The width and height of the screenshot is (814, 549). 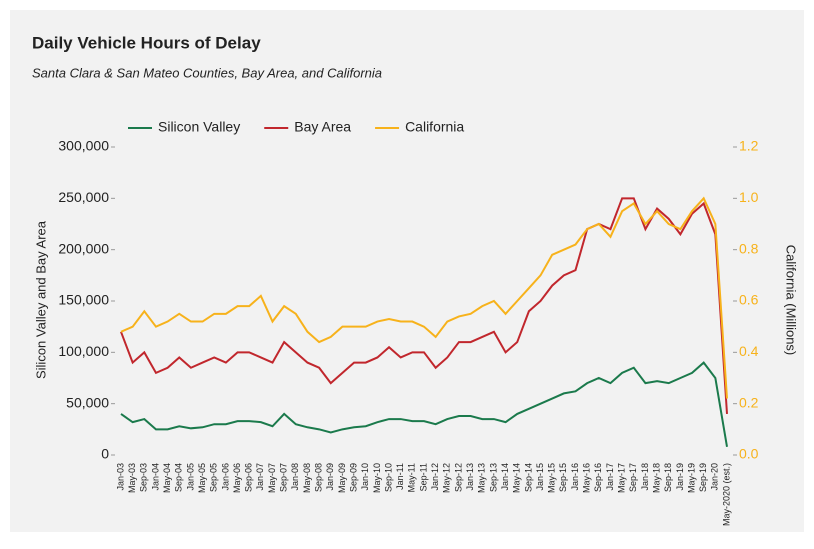 What do you see at coordinates (668, 477) in the screenshot?
I see `x-tick-label: Sep-18` at bounding box center [668, 477].